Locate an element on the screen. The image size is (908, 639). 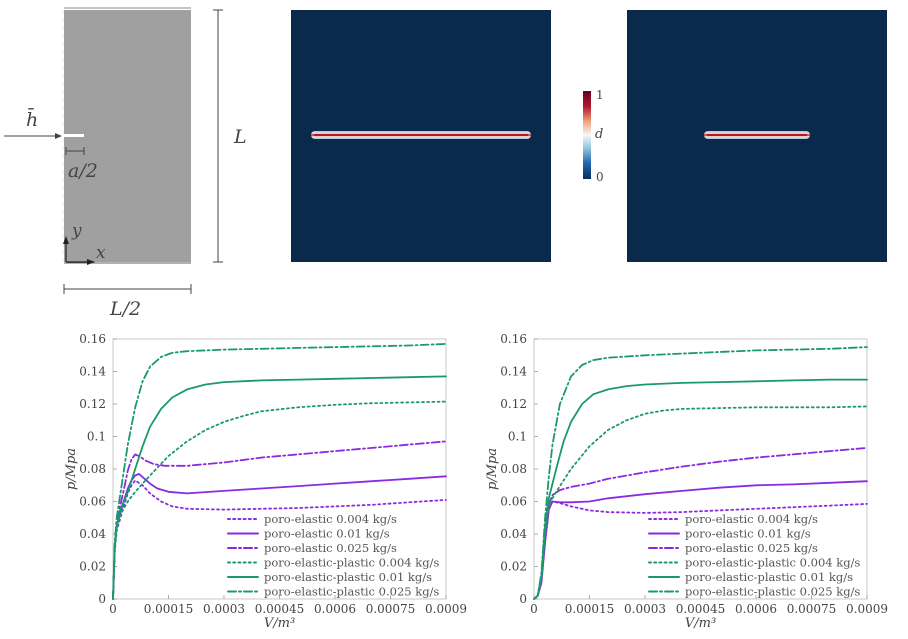
damage-field-left-crack-core is located at coordinates (421, 135).